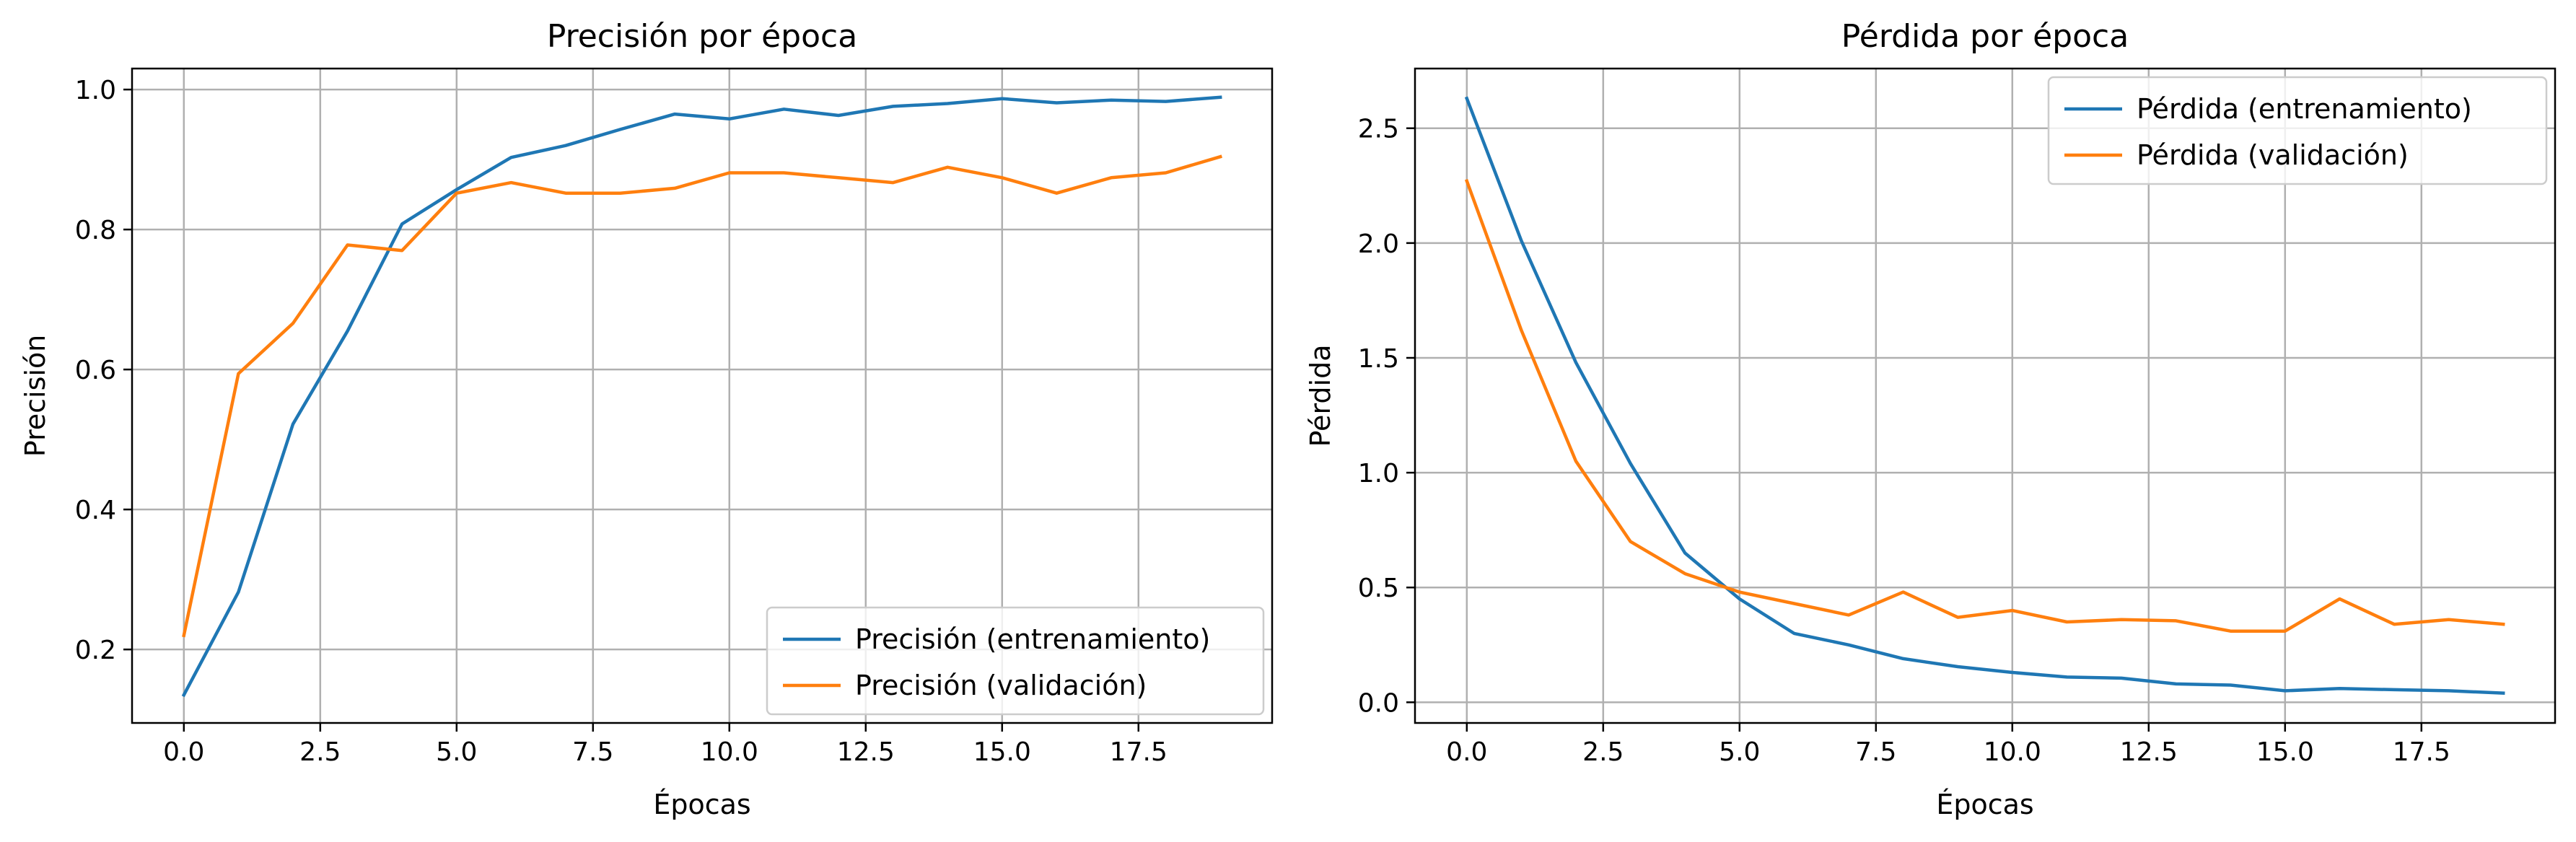 The height and width of the screenshot is (842, 2576). I want to click on y-axis-ticks: 0.0 0.5 1.0 1.5 2.0 2.5, so click(1386, 416).